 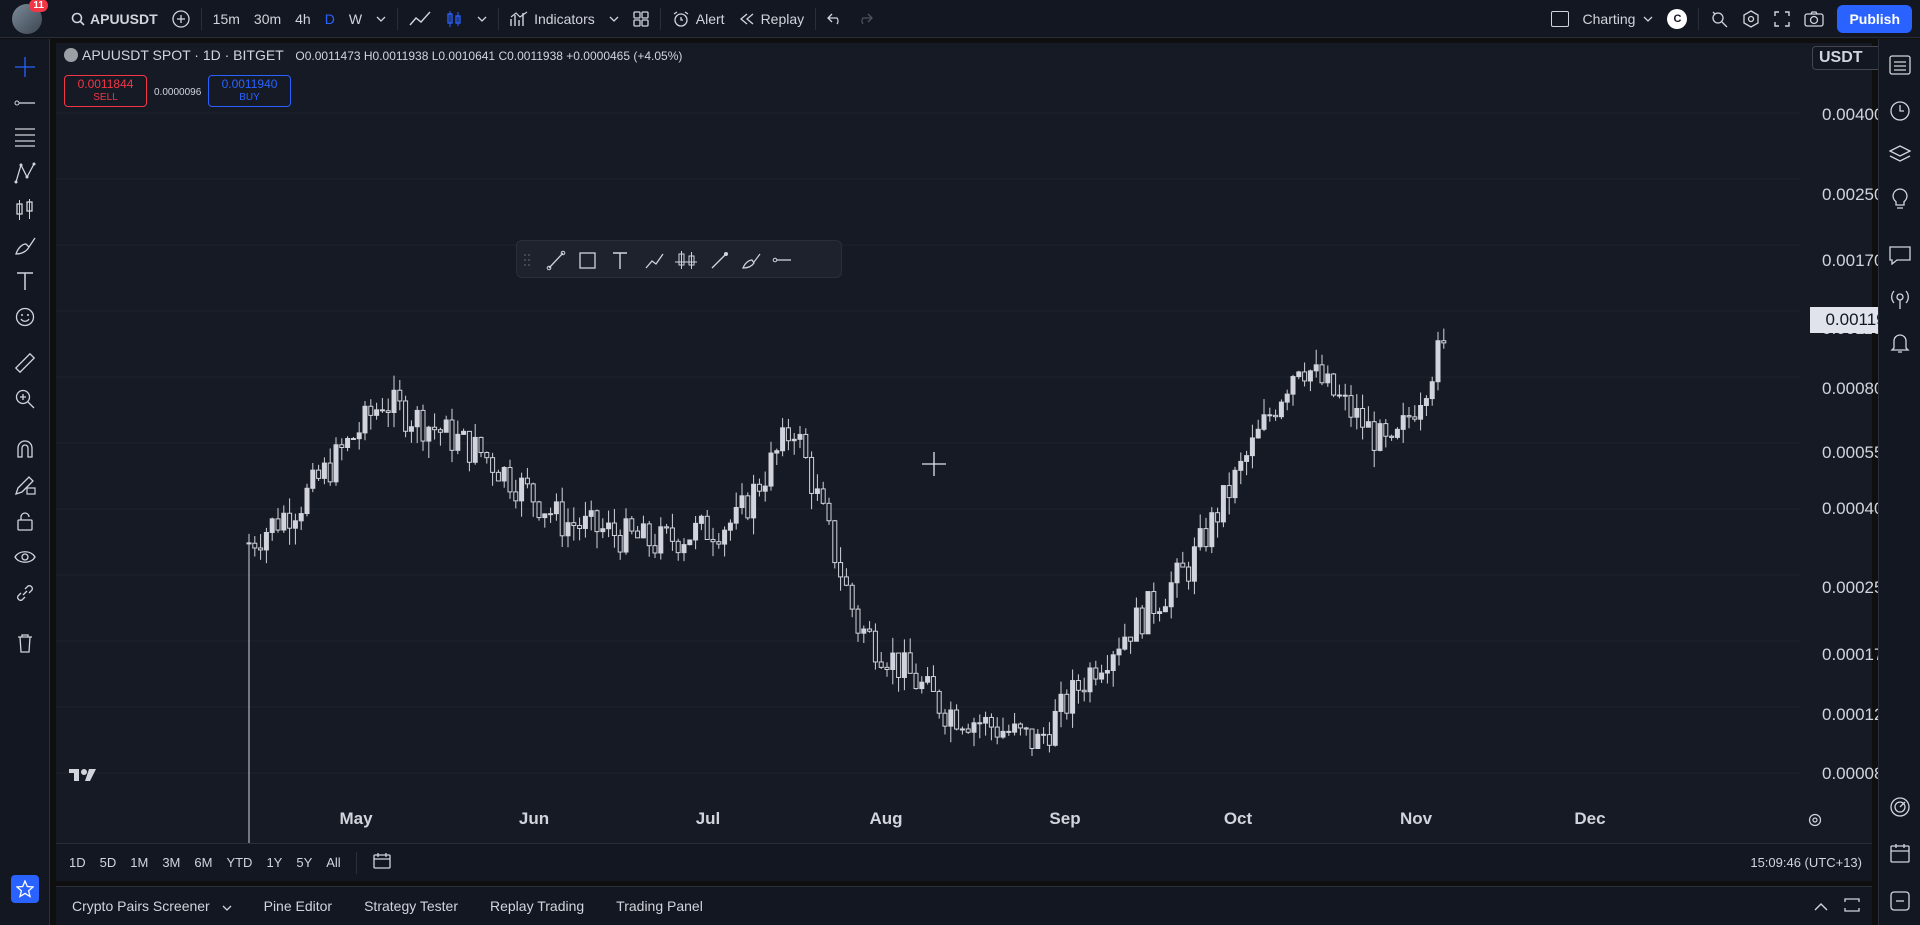 I want to click on range-1d: 1D, so click(x=77, y=862).